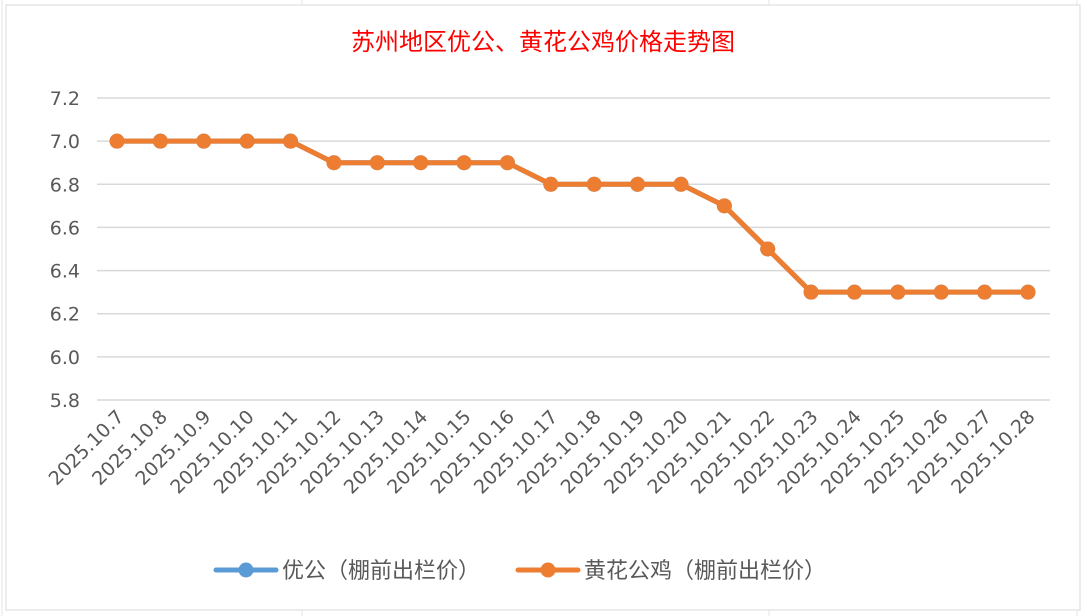  Describe the element at coordinates (65, 358) in the screenshot. I see `y-tick-label: 6.0` at that location.